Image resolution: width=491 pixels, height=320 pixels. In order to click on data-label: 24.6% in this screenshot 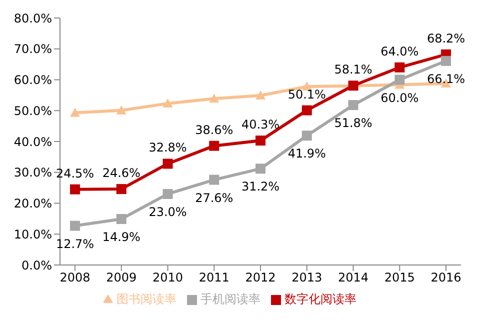, I will do `click(121, 173)`.